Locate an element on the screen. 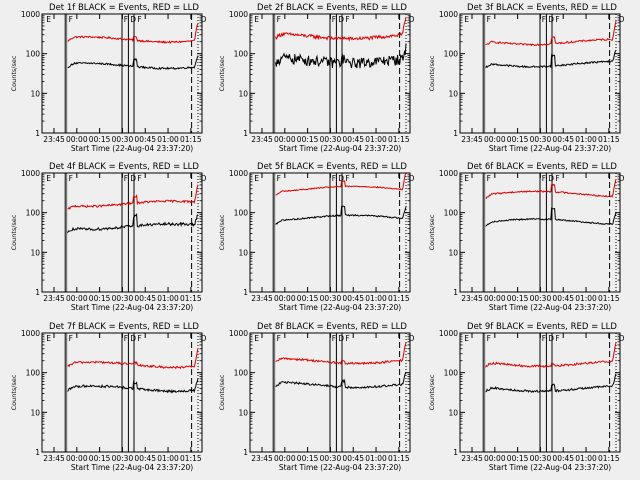  panel-title: Det 5f BLACK = Events, RED = LLD is located at coordinates (332, 167).